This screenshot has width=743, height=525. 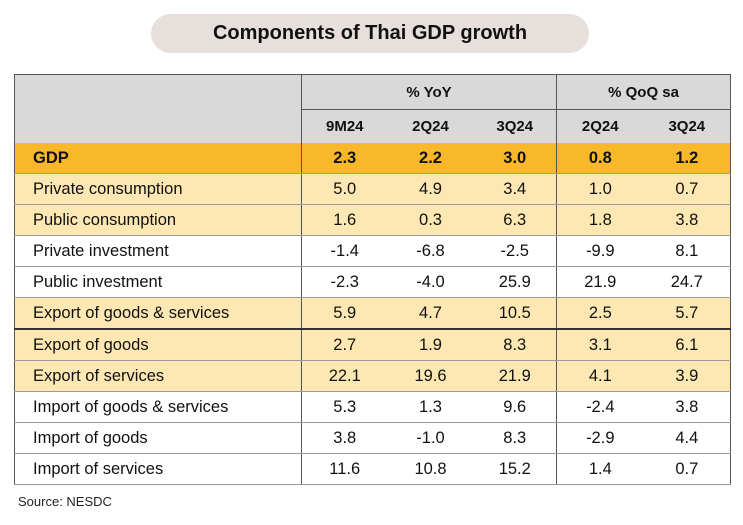 I want to click on cell-value: 6.3, so click(x=515, y=220).